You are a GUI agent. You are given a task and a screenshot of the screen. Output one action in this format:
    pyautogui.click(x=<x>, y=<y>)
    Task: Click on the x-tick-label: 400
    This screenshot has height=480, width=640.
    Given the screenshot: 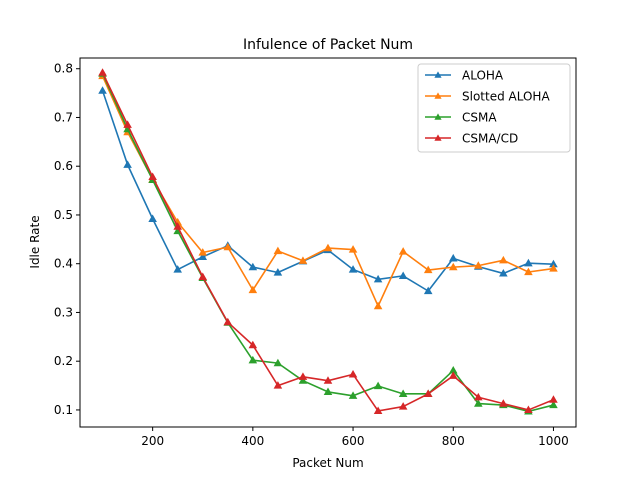 What is the action you would take?
    pyautogui.click(x=252, y=441)
    